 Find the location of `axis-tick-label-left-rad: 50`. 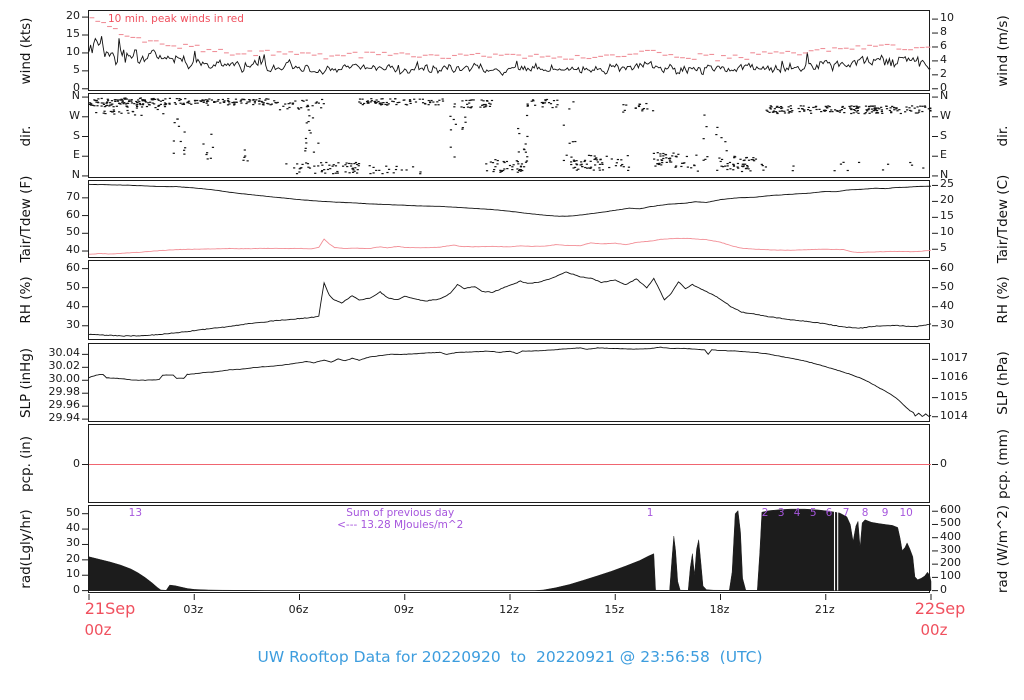

axis-tick-label-left-rad: 50 is located at coordinates (73, 512).